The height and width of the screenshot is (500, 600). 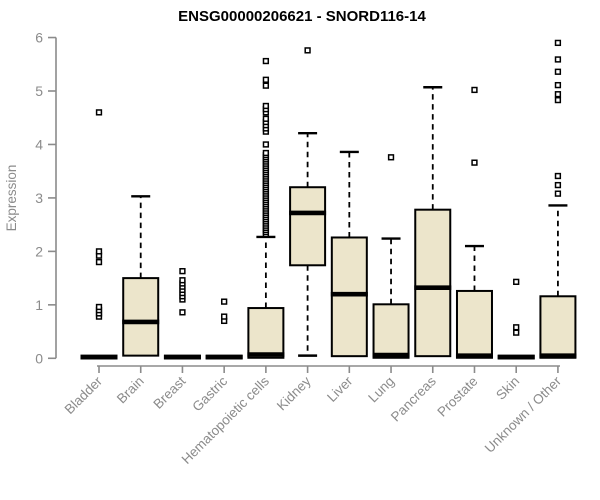 I want to click on box-prostate, so click(x=474, y=324).